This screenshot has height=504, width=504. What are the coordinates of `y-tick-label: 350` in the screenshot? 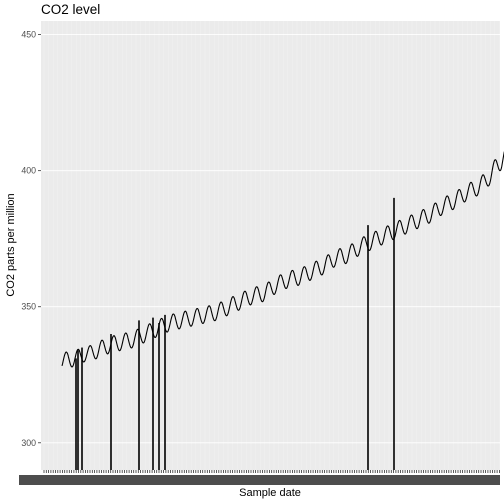 It's located at (28, 307).